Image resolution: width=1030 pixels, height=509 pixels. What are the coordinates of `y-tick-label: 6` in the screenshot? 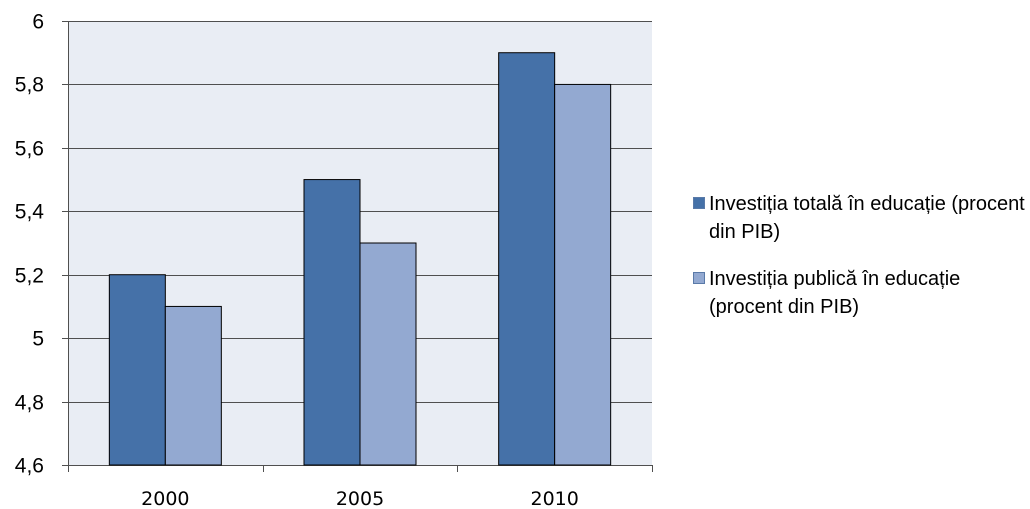 It's located at (38, 22).